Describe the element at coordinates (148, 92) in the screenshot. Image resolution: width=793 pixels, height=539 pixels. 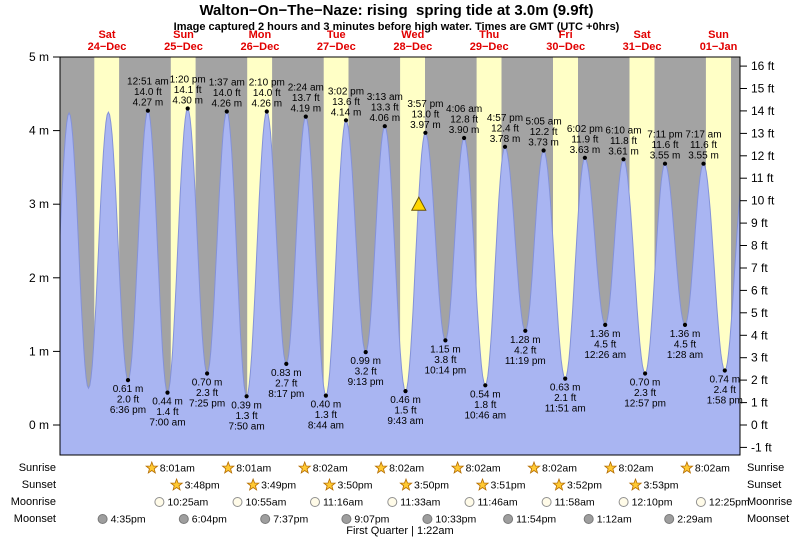
I see `high-tide-label: 14.0 ft` at that location.